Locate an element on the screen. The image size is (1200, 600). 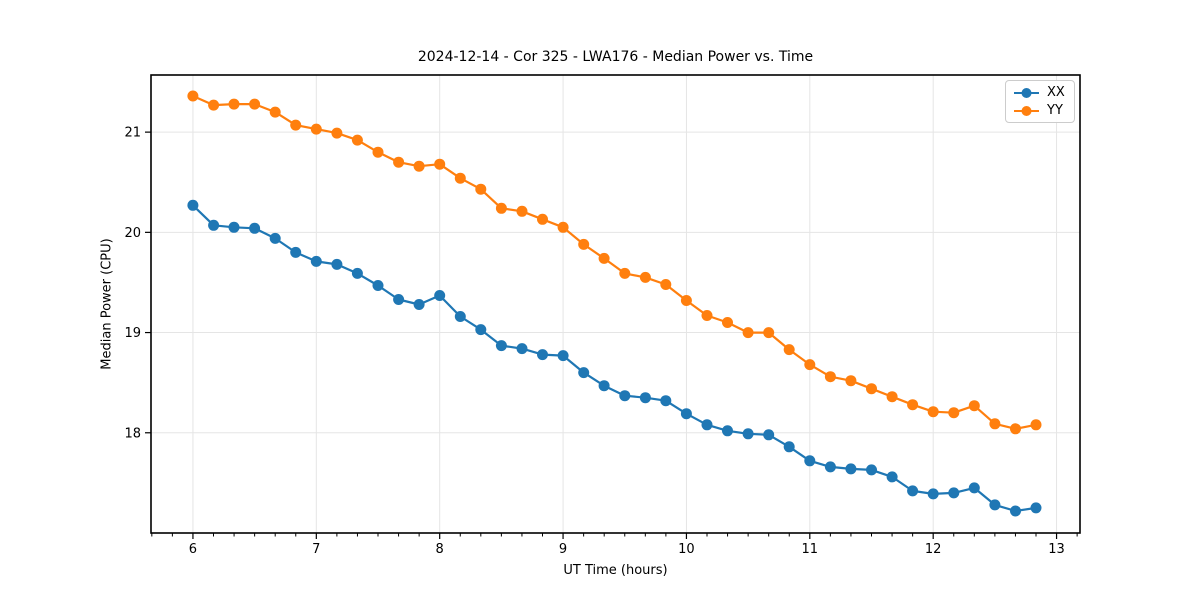
x-tick-label: 9 is located at coordinates (563, 549).